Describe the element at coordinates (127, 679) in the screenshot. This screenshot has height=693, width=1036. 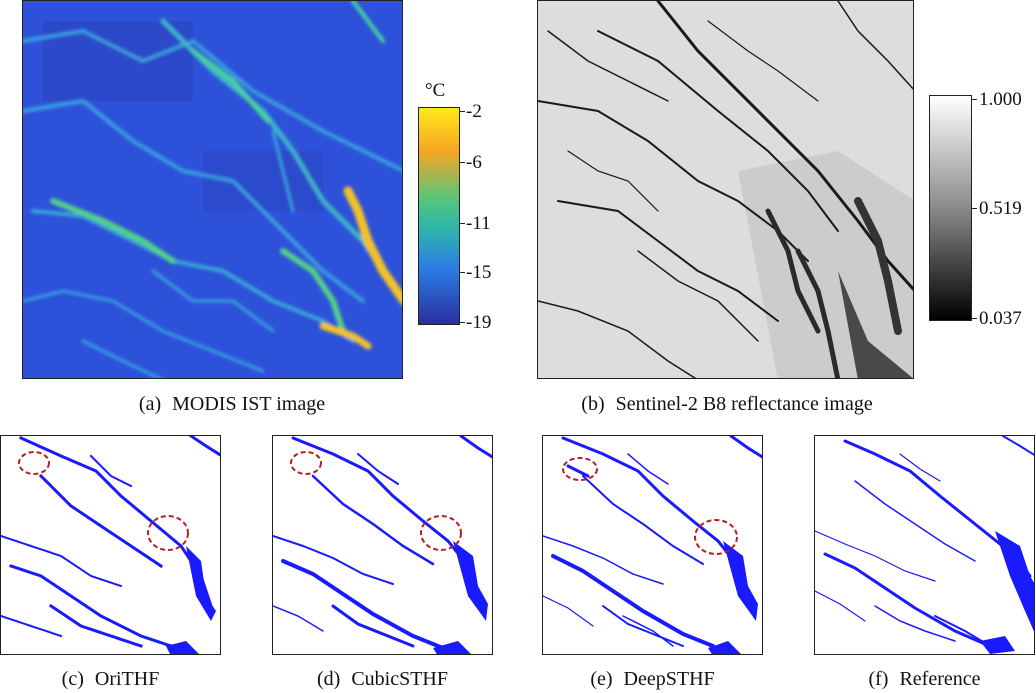
I see `caption-text: OriTHF` at that location.